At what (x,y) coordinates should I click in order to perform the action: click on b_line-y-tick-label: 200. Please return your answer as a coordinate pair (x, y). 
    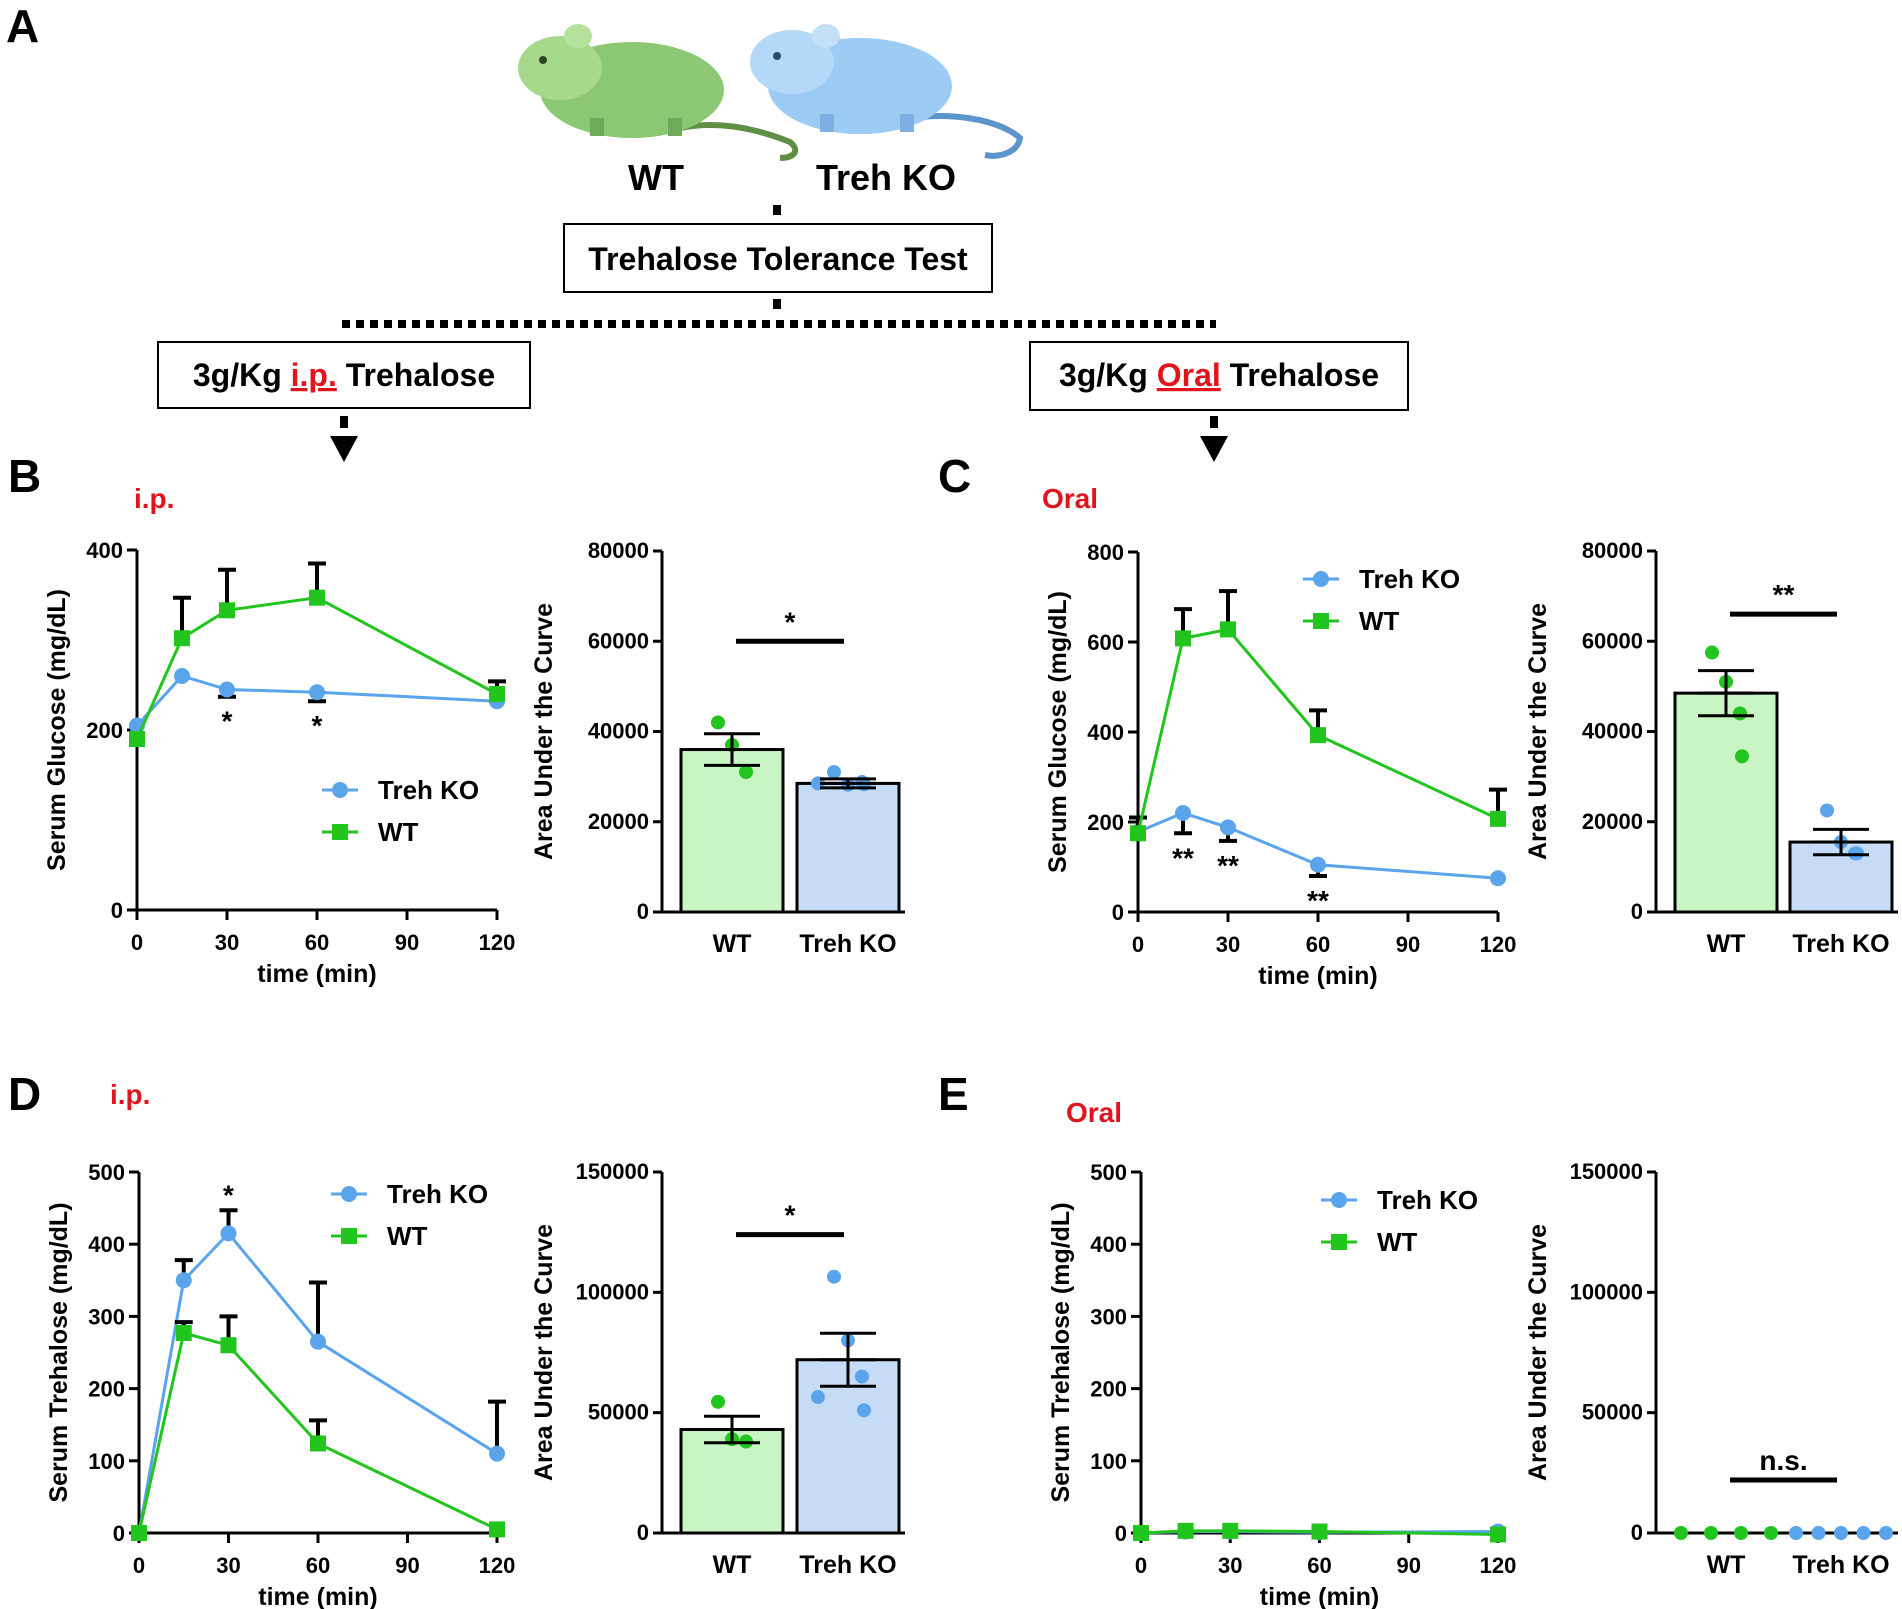
    Looking at the image, I should click on (104, 730).